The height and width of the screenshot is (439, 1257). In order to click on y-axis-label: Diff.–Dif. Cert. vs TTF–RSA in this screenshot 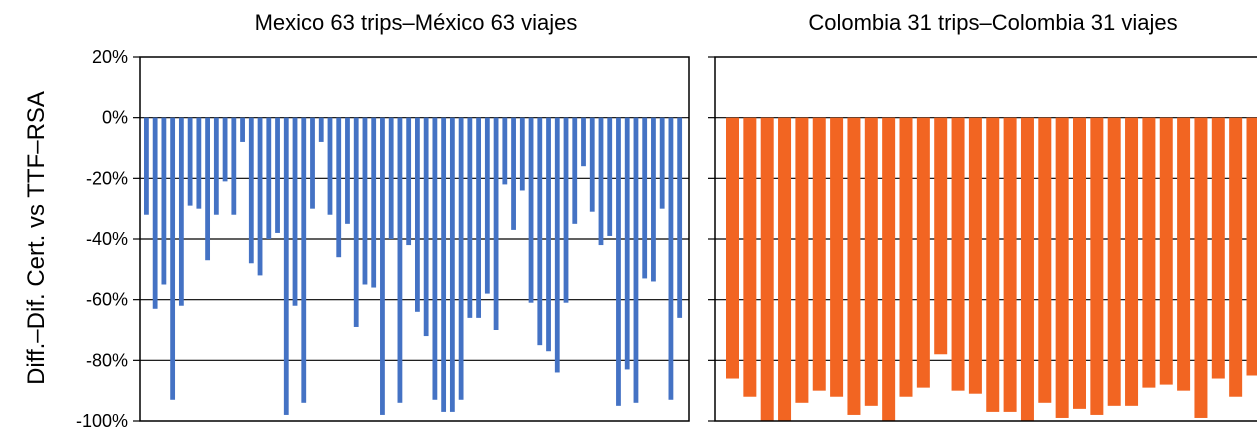, I will do `click(36, 238)`.